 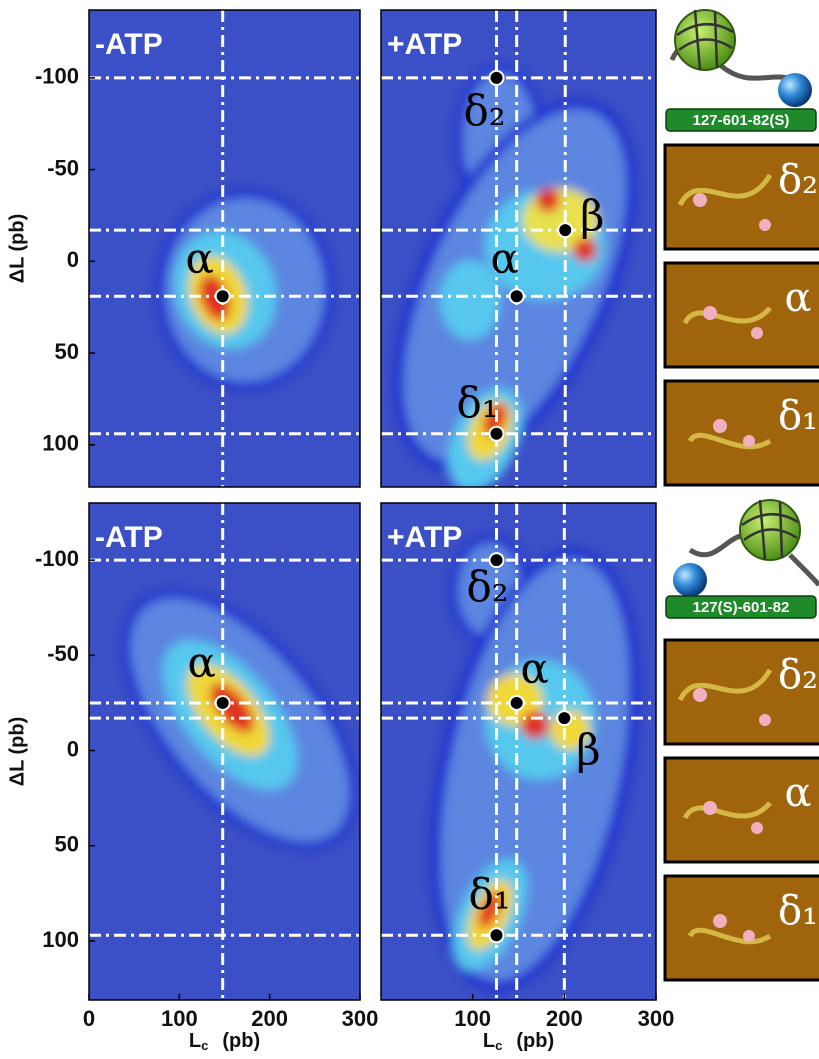 I want to click on bead, so click(x=795, y=90).